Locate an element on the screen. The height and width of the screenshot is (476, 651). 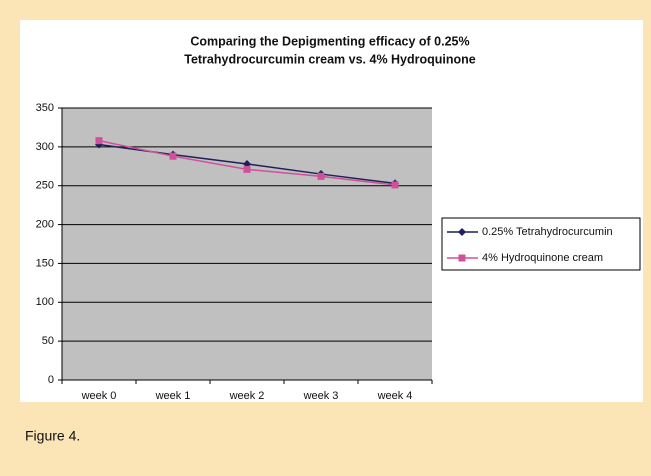
legend-label: 4% Hydroquinone cream is located at coordinates (542, 258).